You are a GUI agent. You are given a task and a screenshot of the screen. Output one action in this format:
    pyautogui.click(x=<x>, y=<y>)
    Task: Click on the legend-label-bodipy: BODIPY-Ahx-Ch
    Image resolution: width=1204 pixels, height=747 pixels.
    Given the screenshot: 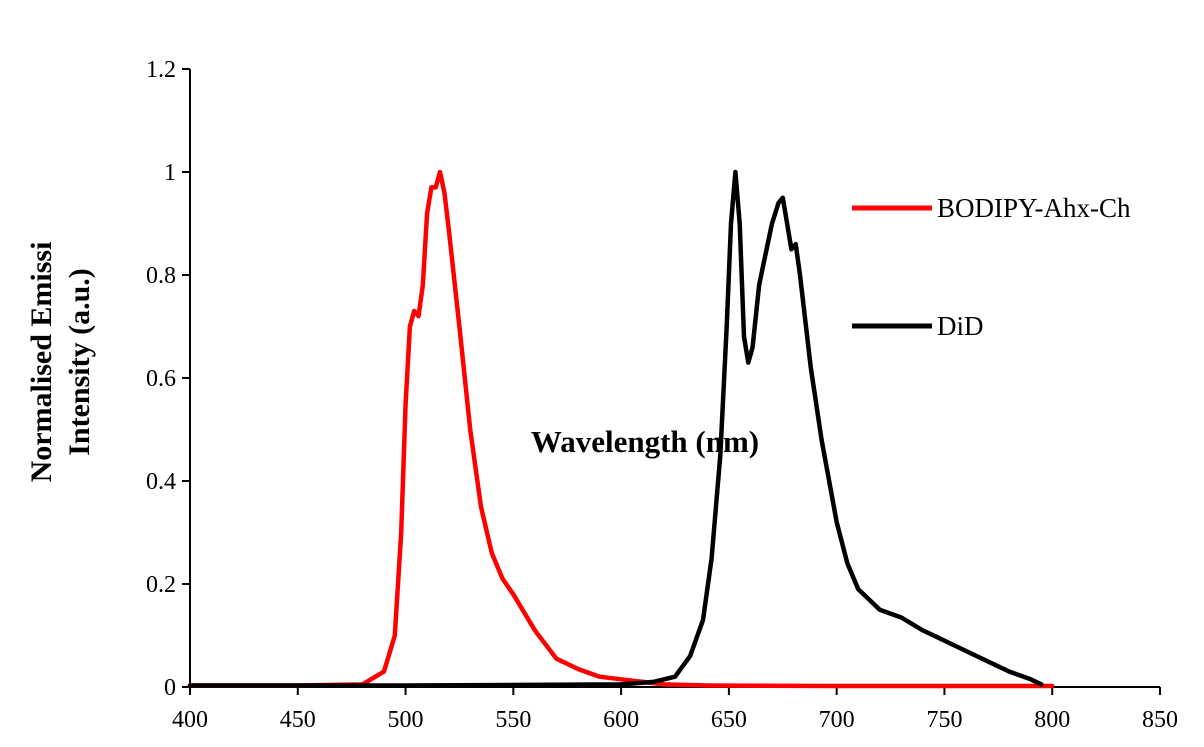 What is the action you would take?
    pyautogui.click(x=1034, y=208)
    